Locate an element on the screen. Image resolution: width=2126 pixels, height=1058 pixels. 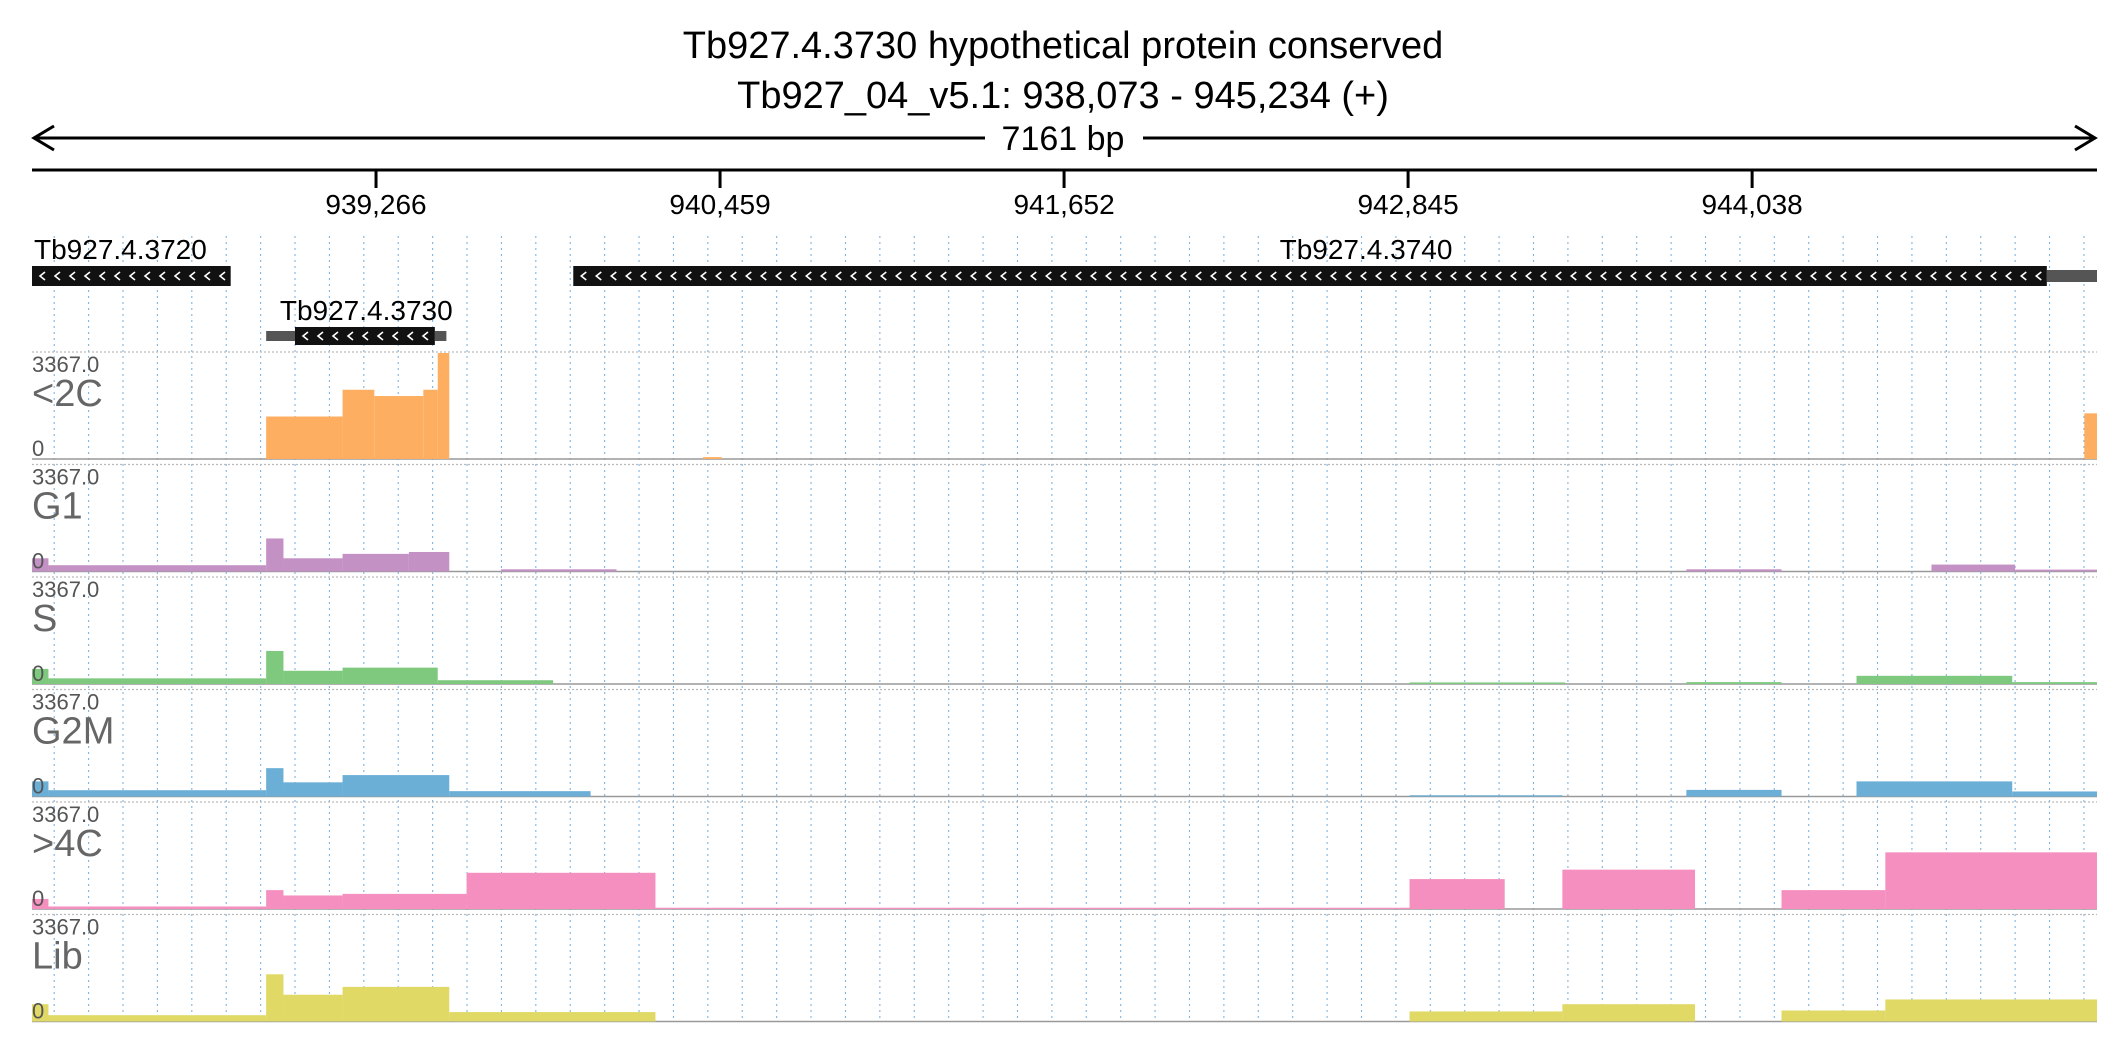
track-name: G1 is located at coordinates (57, 507).